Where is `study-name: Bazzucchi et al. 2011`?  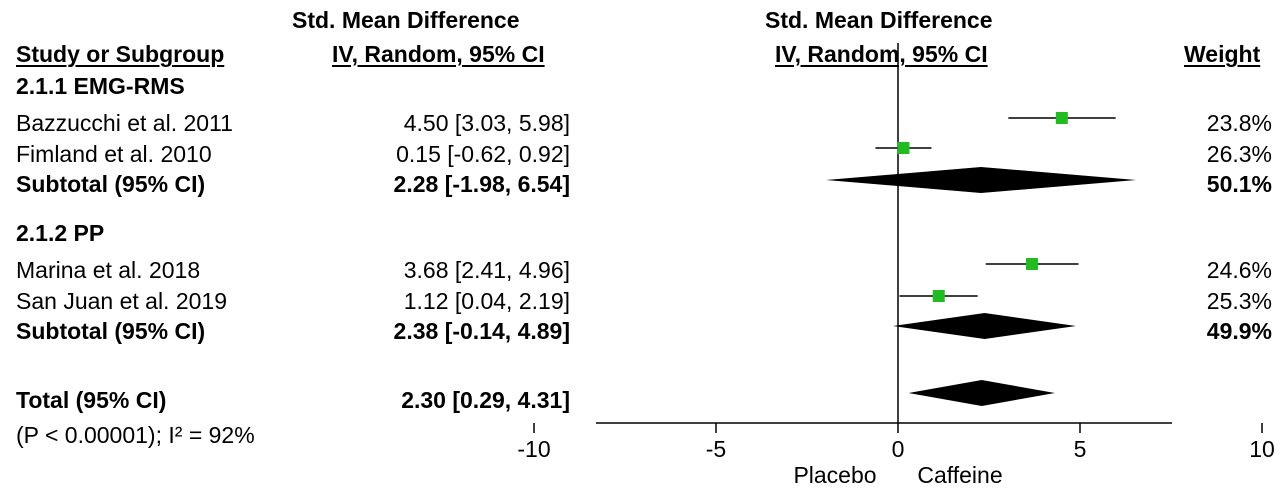 study-name: Bazzucchi et al. 2011 is located at coordinates (124, 123).